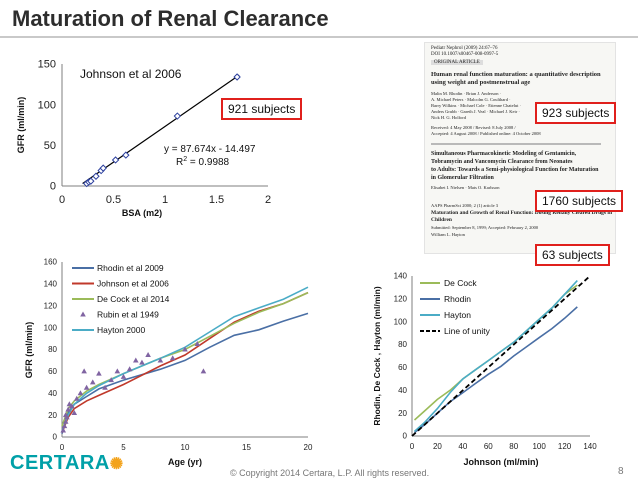 This screenshot has width=638, height=479. I want to click on legend-label: Johnson et al 2006, so click(133, 284).